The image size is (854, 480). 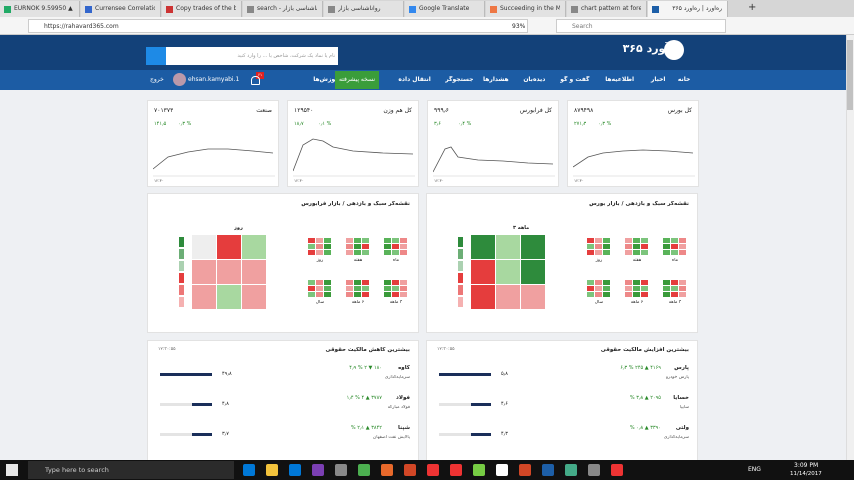 I want to click on nav-item: انتقال داده, so click(x=414, y=79).